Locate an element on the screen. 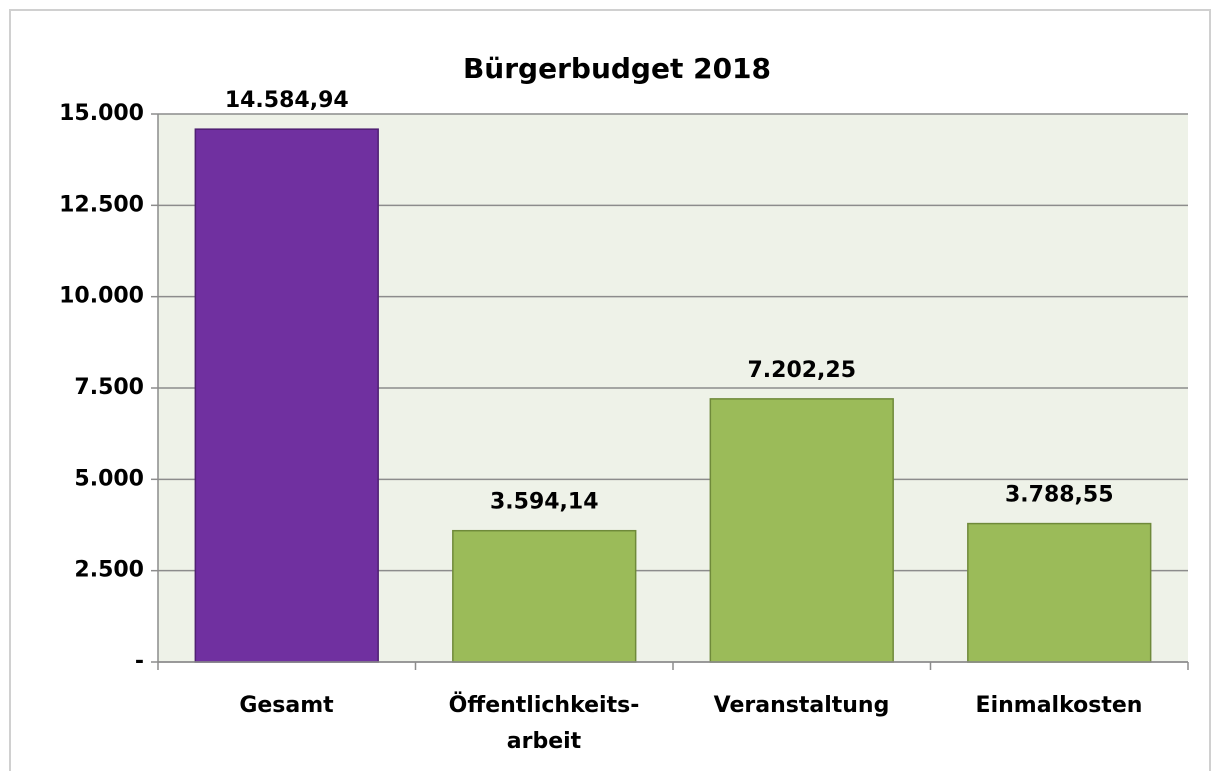 The height and width of the screenshot is (771, 1214). y-tick-label: 2.500 is located at coordinates (109, 570).